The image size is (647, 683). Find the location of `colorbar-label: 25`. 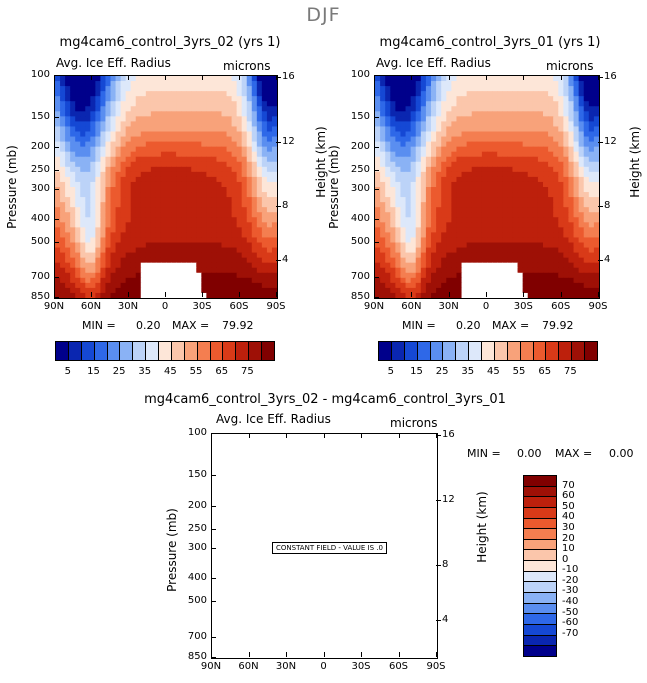

colorbar-label: 25 is located at coordinates (442, 371).